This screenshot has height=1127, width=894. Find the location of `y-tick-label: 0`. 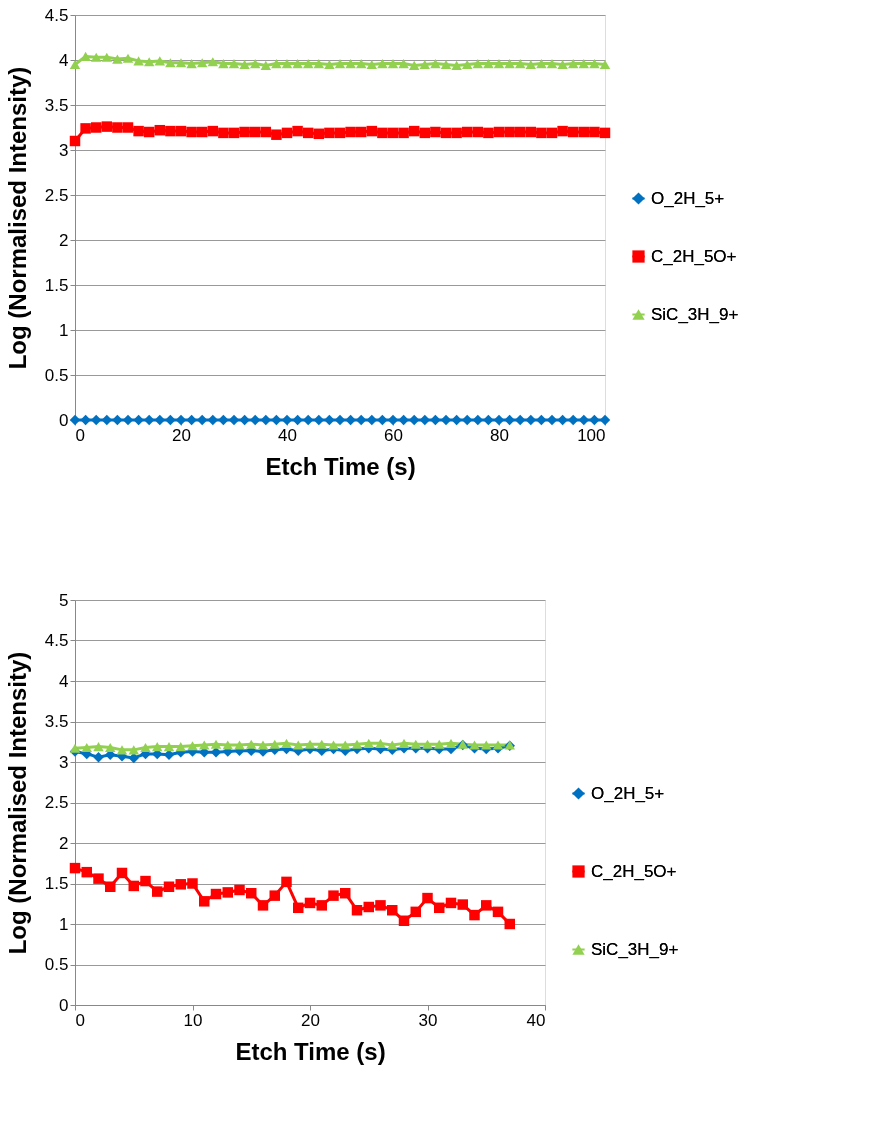

y-tick-label: 0 is located at coordinates (64, 420).